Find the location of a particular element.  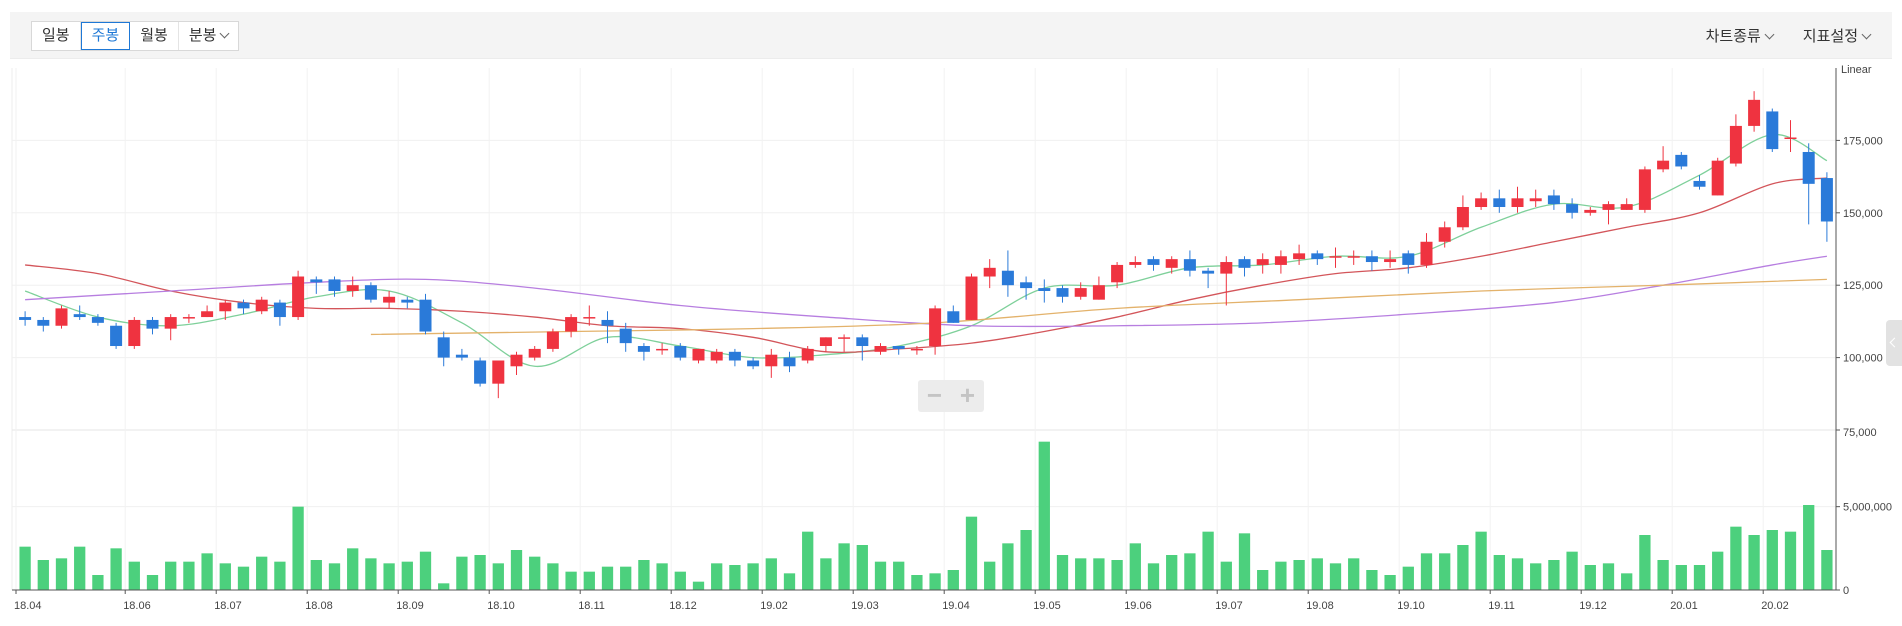

time-tick-label: 19.05 is located at coordinates (1047, 606).